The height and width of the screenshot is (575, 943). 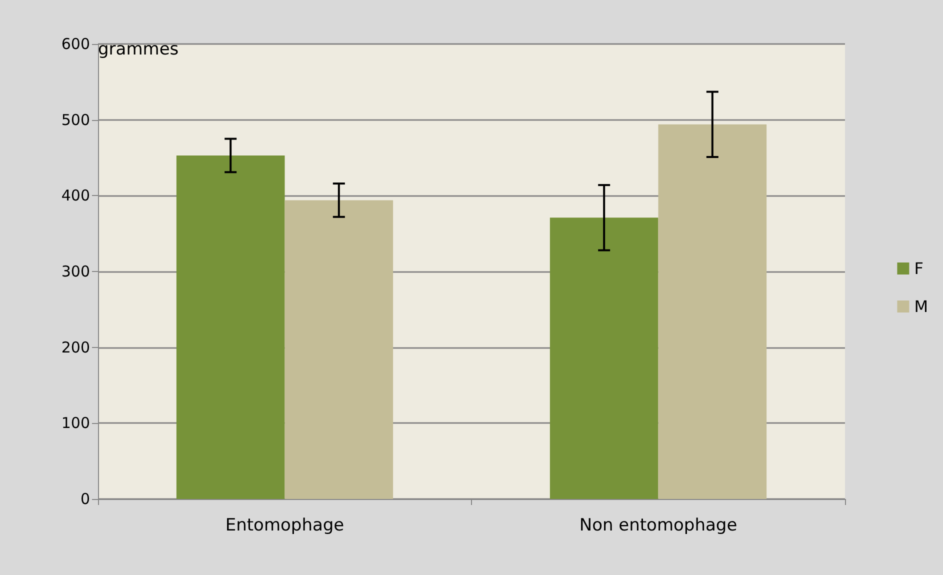 What do you see at coordinates (75, 347) in the screenshot?
I see `y-tick-label: 200` at bounding box center [75, 347].